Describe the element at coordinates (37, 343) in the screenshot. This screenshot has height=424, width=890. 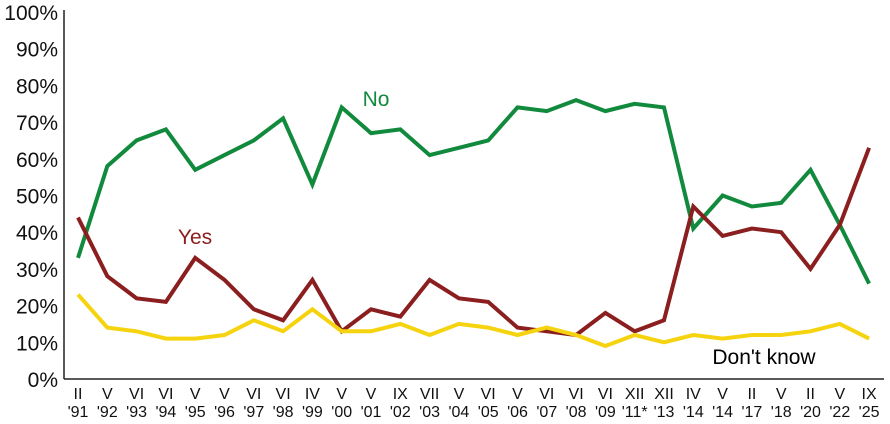
I see `y-tick-label: 10%` at that location.